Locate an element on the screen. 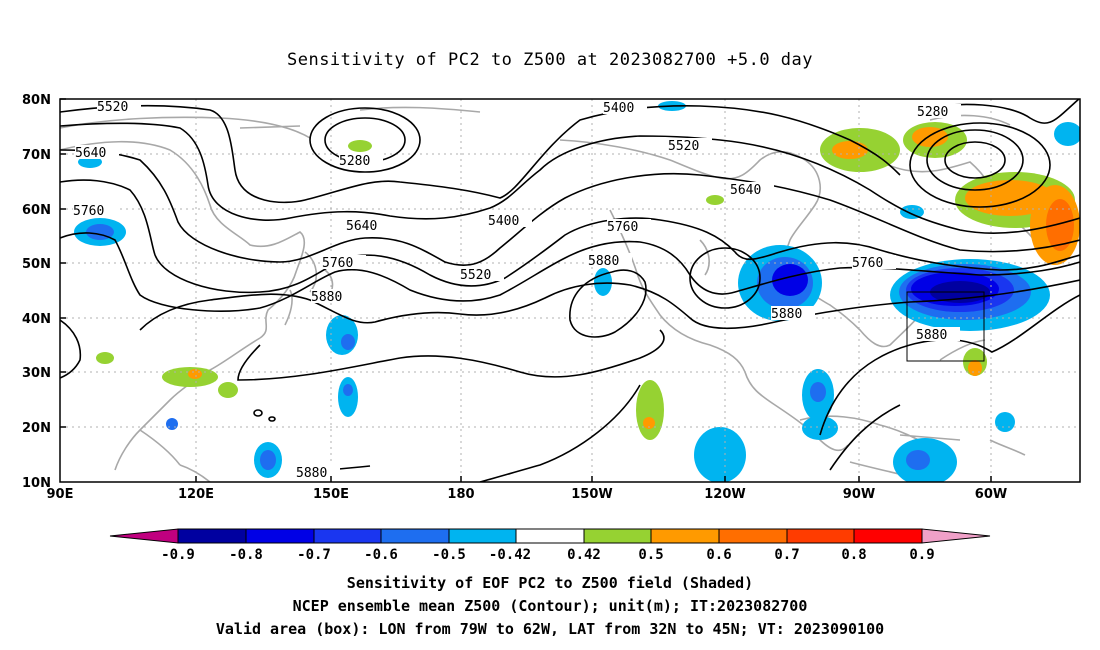 The image size is (1100, 650). lat-label: 10N is located at coordinates (36, 483).